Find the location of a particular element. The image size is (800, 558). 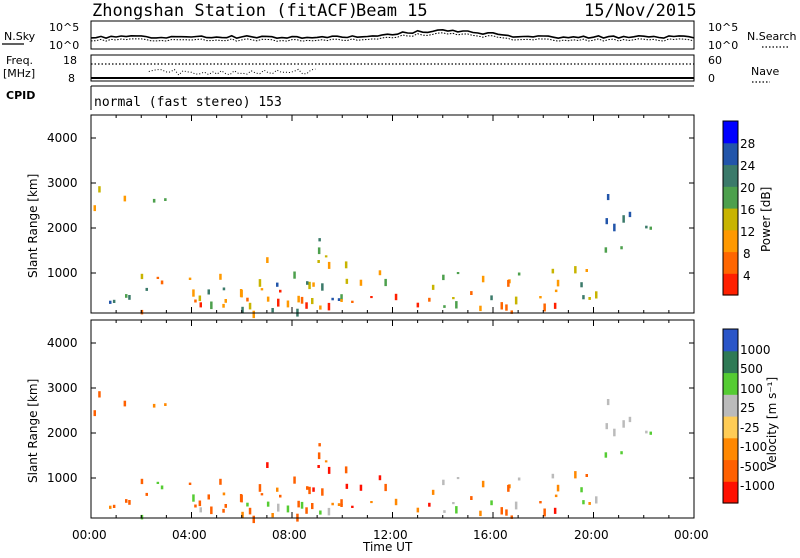

noise-panel is located at coordinates (392, 35).